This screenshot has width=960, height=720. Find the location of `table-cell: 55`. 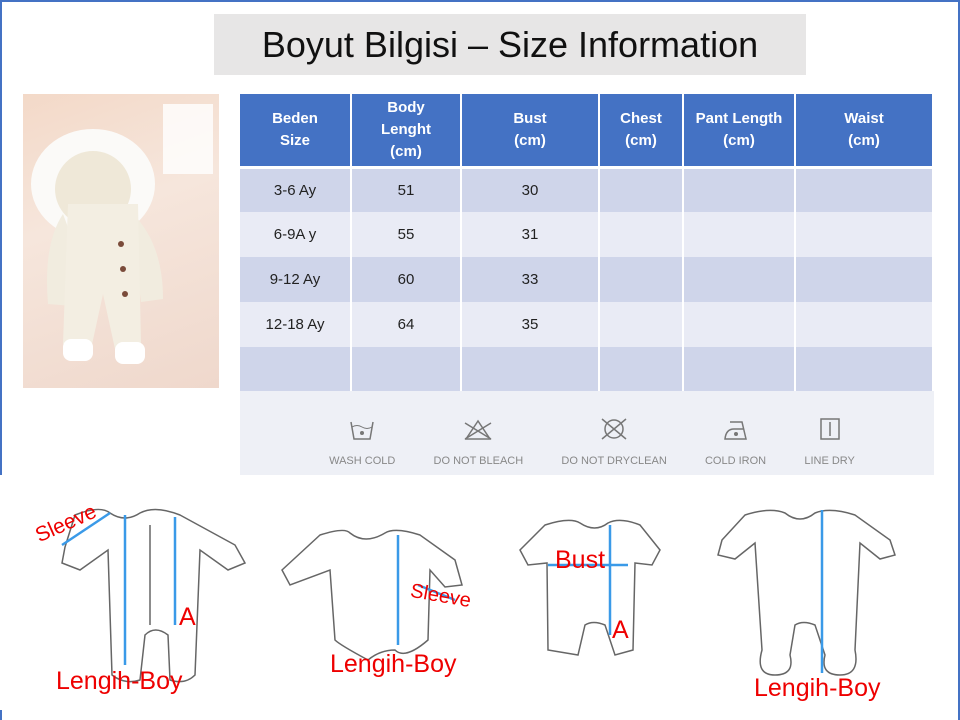

table-cell: 55 is located at coordinates (406, 234).